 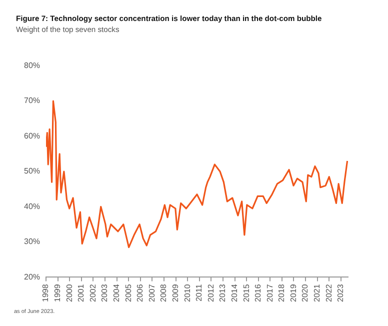 What do you see at coordinates (234, 293) in the screenshot?
I see `x-tick-label: 2014` at bounding box center [234, 293].